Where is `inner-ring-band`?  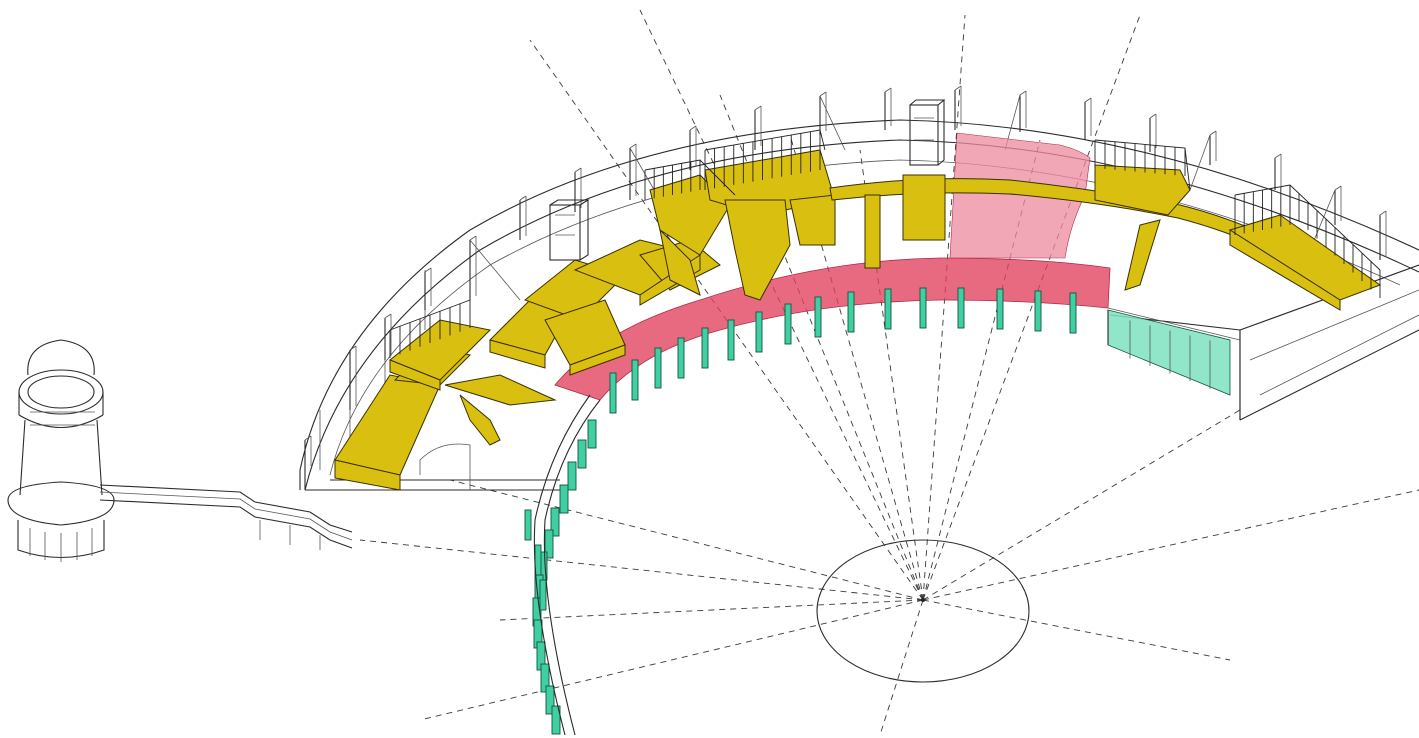 inner-ring-band is located at coordinates (832, 329).